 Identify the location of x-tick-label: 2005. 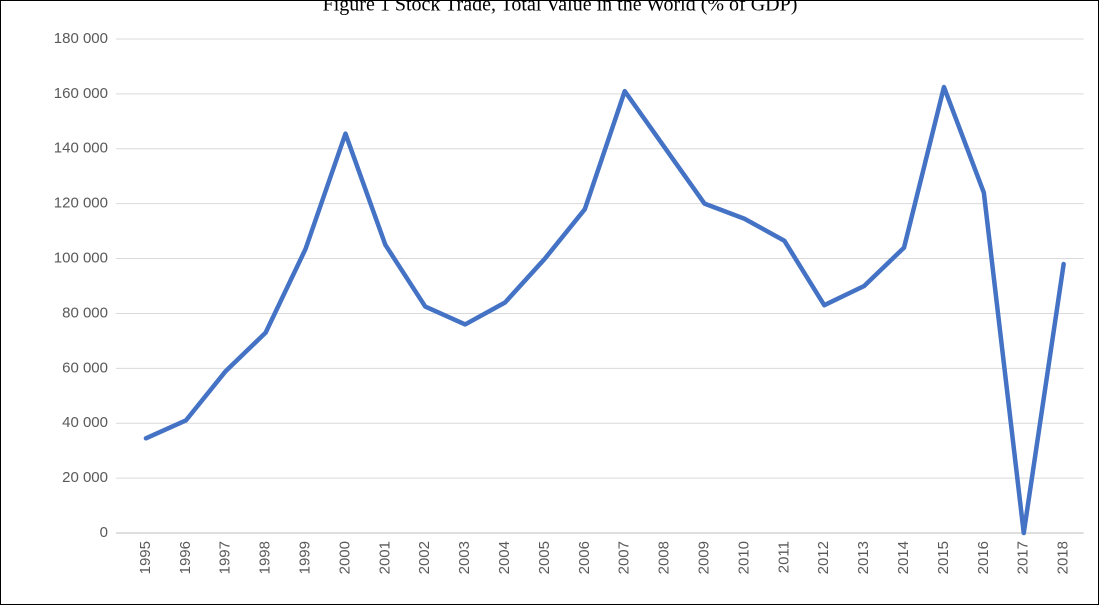
(544, 557).